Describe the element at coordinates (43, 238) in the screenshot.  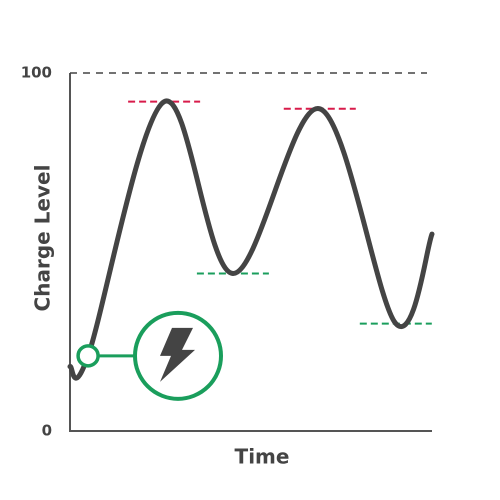
I see `y-axis-label: Charge Level` at that location.